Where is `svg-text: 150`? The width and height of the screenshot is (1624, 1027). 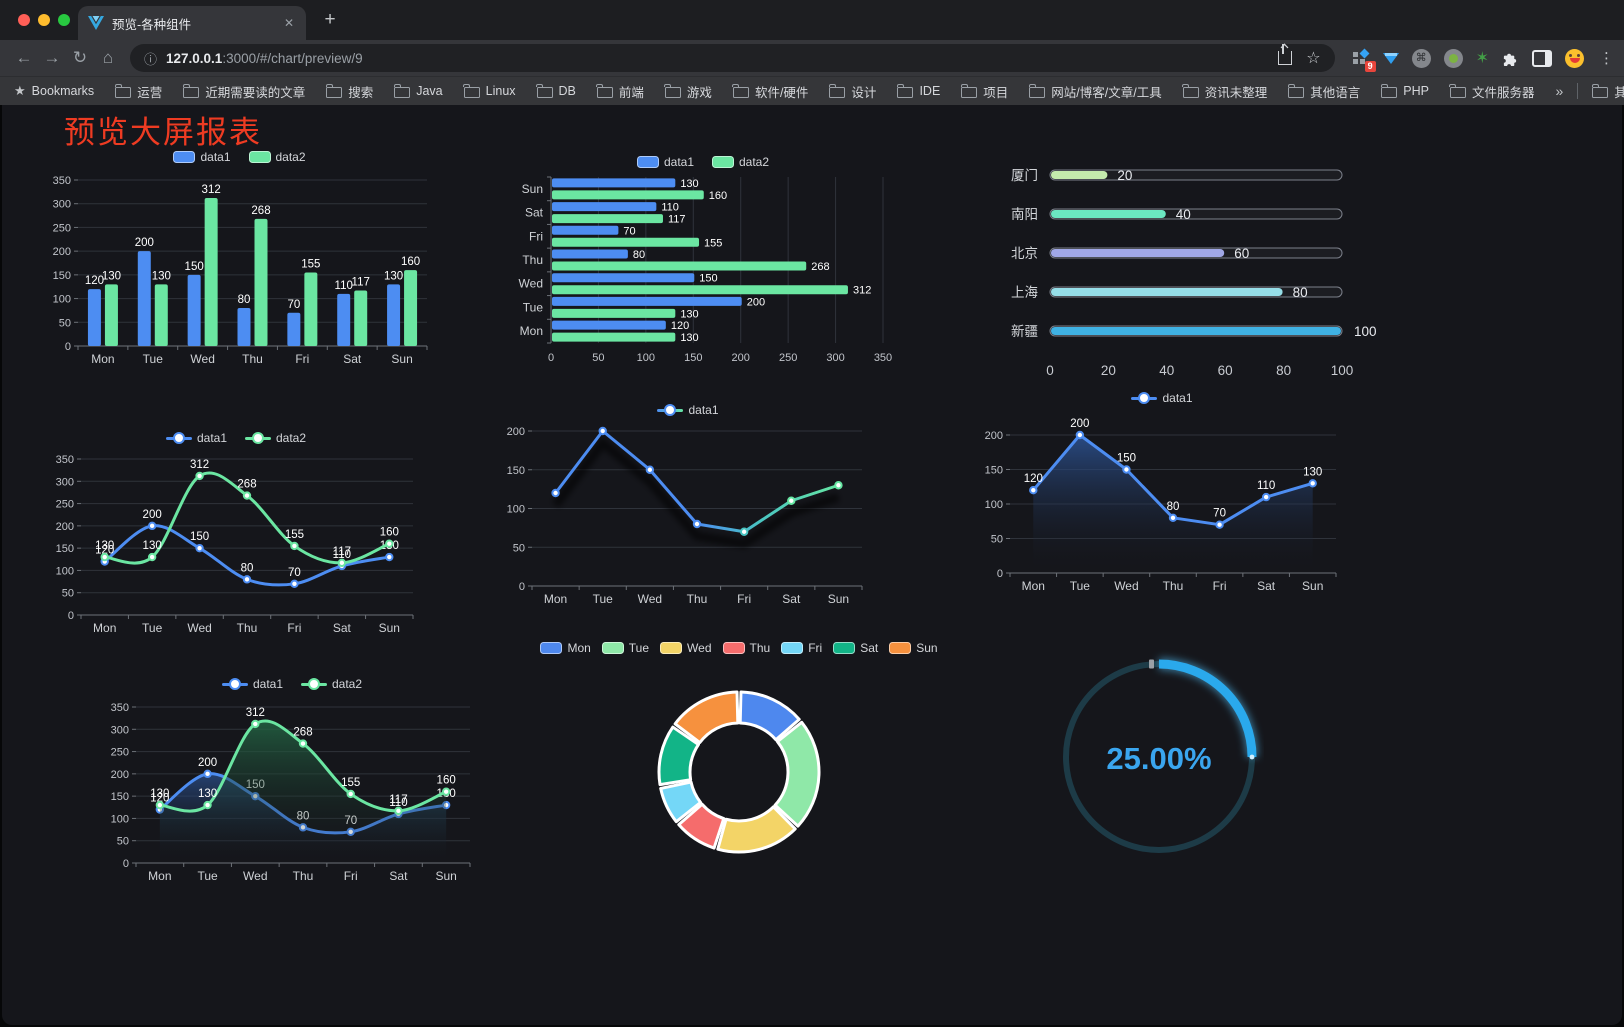
svg-text: 150 is located at coordinates (65, 549).